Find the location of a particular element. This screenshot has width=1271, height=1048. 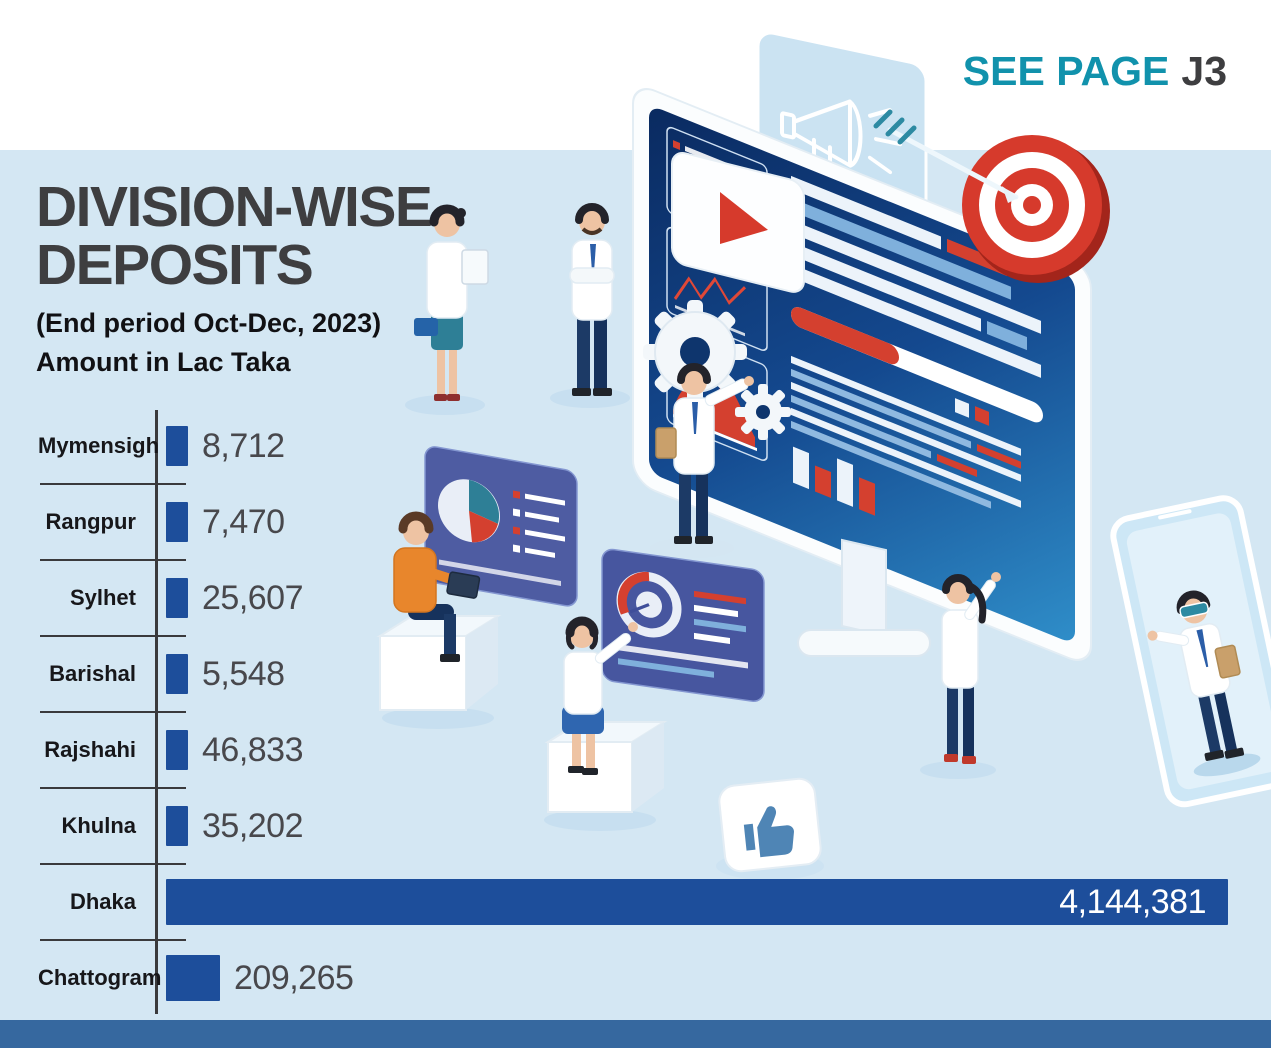

deposit-value: 4,144,381 is located at coordinates (1132, 901).